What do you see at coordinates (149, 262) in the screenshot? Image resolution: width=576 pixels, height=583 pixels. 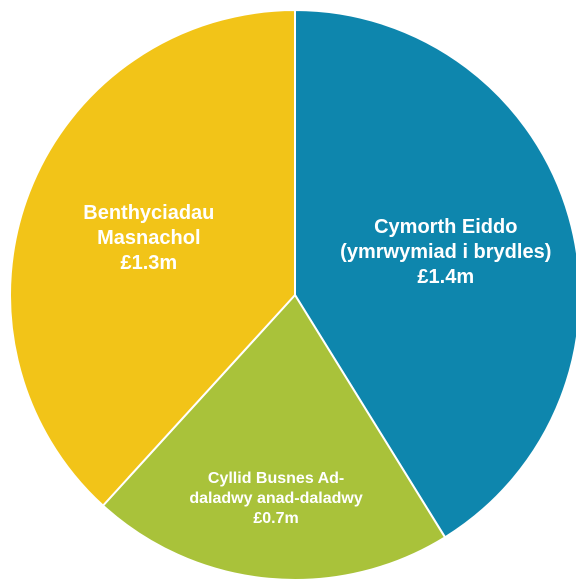 I see `slice-value: £1.3m` at bounding box center [149, 262].